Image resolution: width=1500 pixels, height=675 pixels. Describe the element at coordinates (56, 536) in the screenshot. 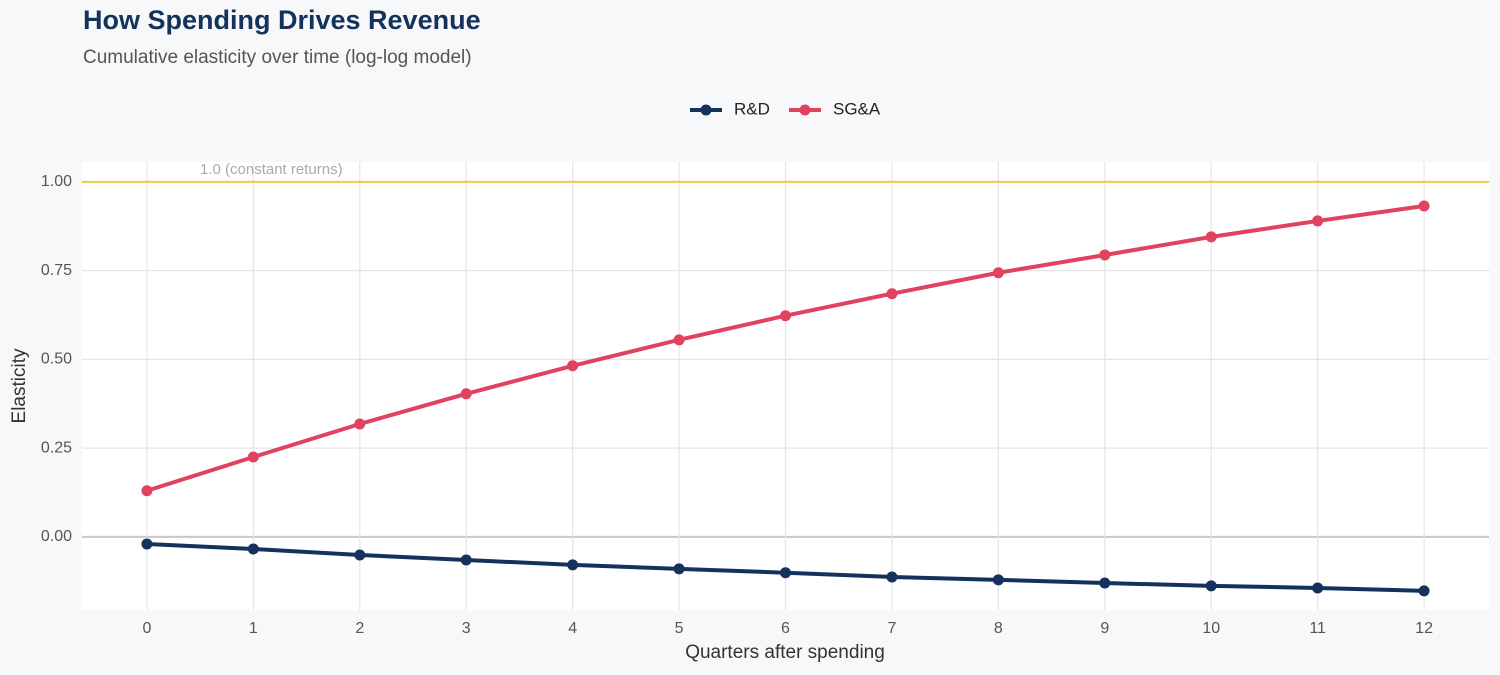

I see `y-tick-label: 0.00` at that location.